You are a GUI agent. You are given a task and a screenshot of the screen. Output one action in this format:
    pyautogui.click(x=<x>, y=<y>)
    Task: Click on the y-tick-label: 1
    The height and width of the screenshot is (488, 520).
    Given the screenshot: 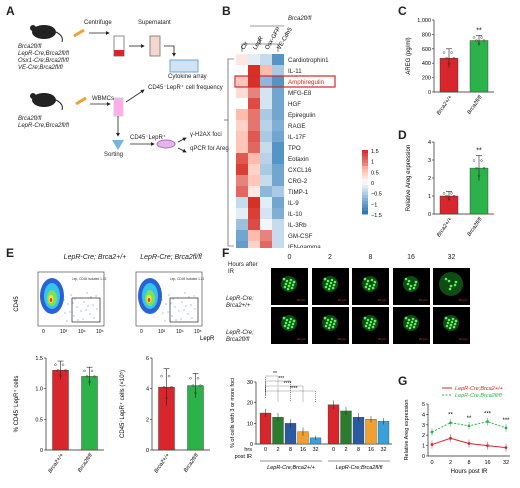 What is the action you would take?
    pyautogui.click(x=429, y=197)
    